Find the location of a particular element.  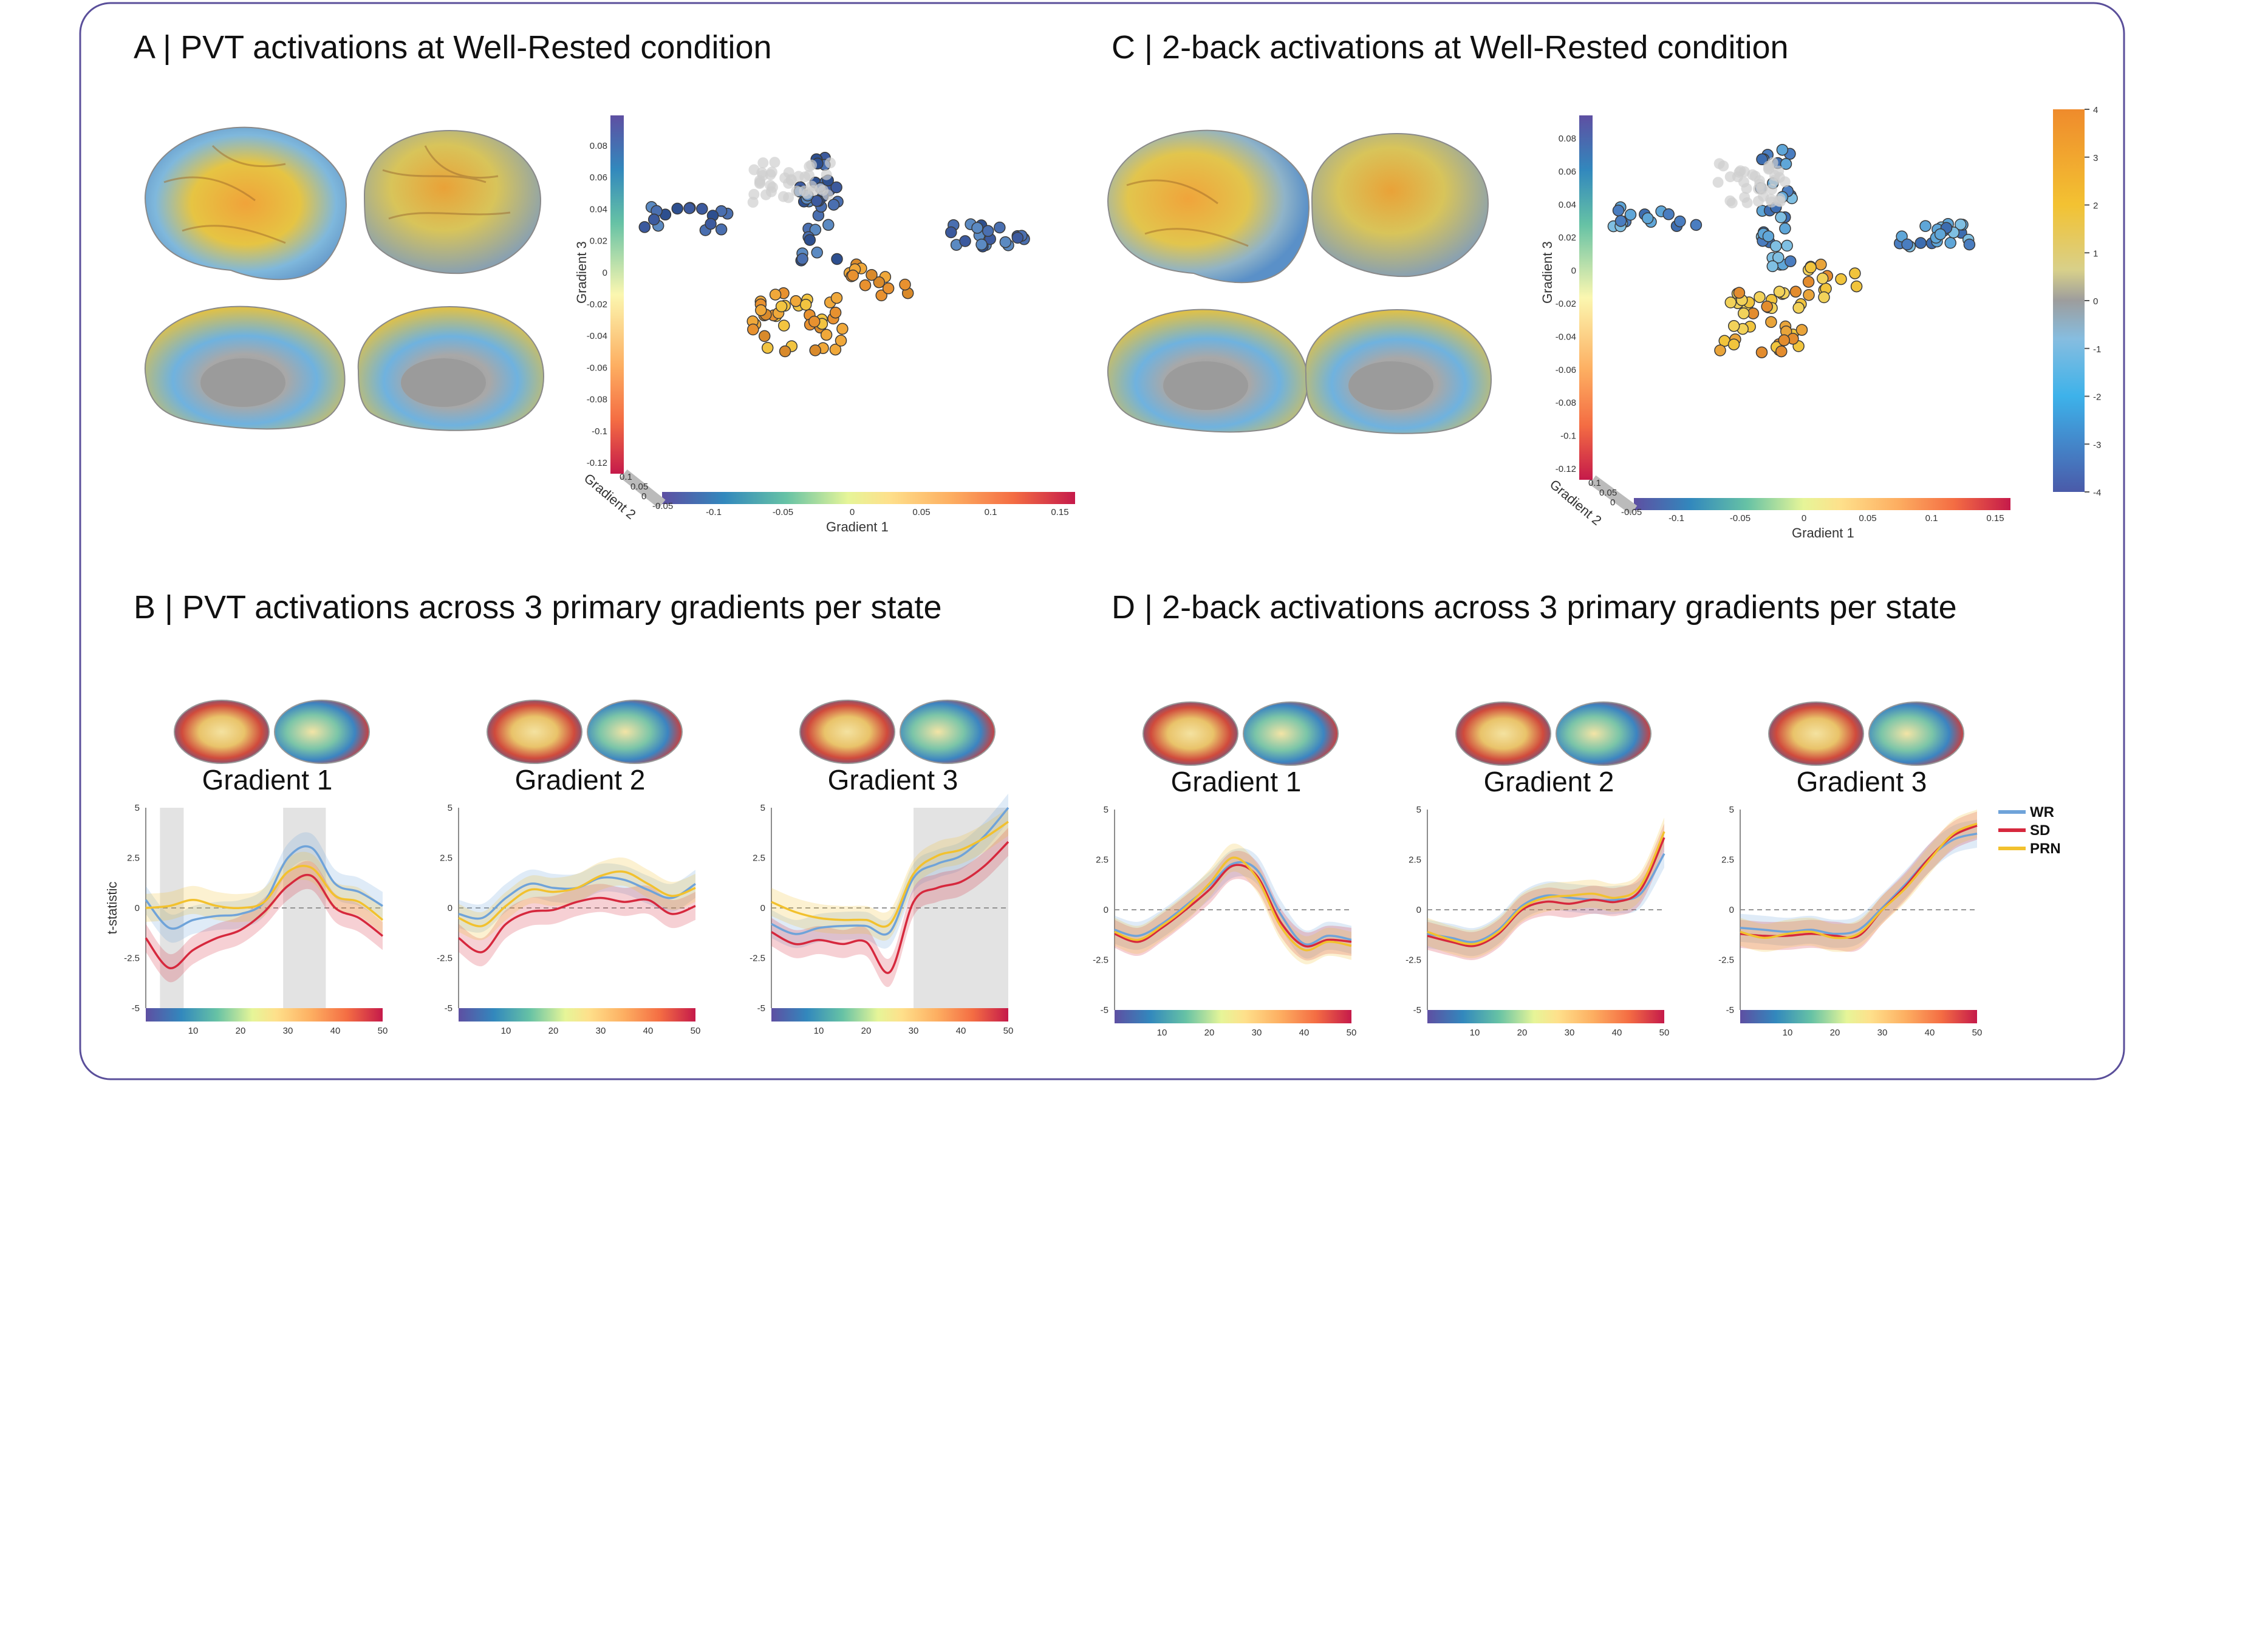

scatter-c-xtick-label: 0.05 is located at coordinates (1867, 518).